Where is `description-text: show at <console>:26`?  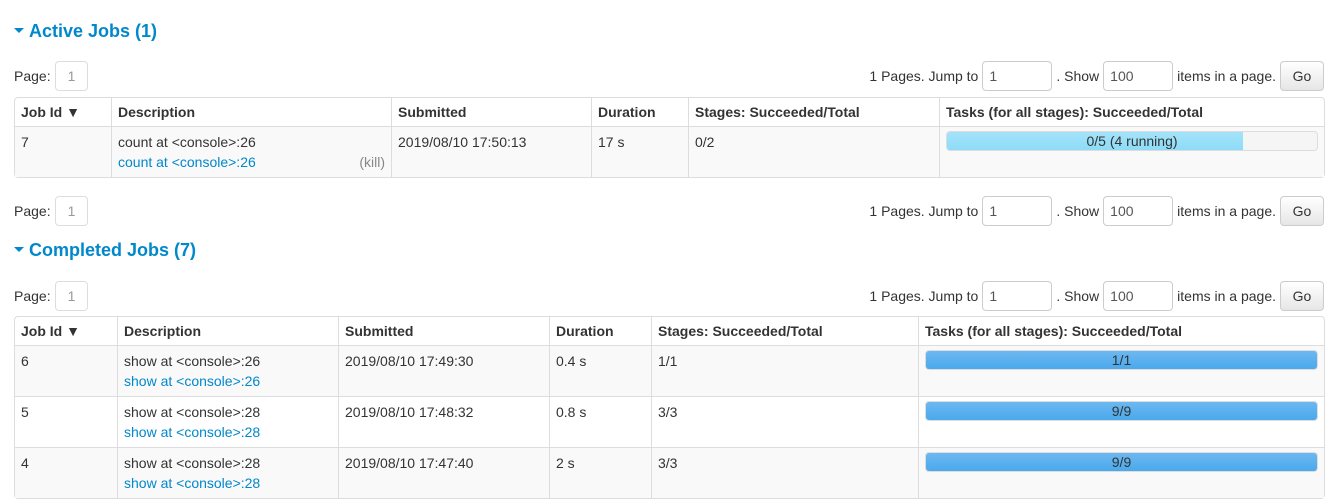
description-text: show at <console>:26 is located at coordinates (192, 361).